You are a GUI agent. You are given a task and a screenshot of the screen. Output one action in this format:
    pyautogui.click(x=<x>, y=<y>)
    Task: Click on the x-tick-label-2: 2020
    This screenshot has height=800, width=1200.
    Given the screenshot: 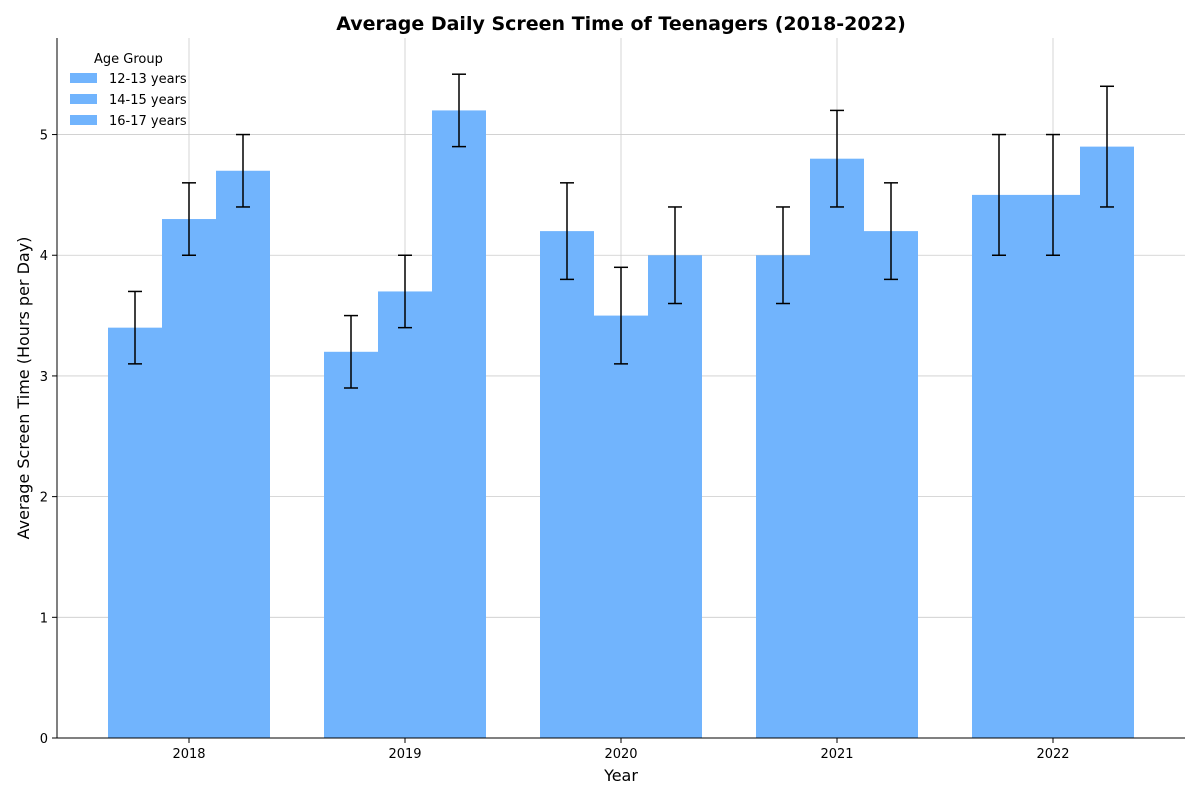 What is the action you would take?
    pyautogui.click(x=620, y=754)
    